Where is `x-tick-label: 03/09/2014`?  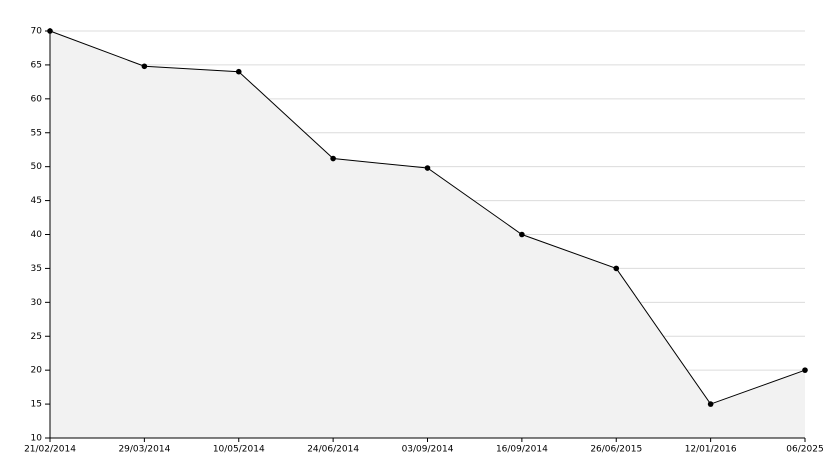
x-tick-label: 03/09/2014 is located at coordinates (428, 450).